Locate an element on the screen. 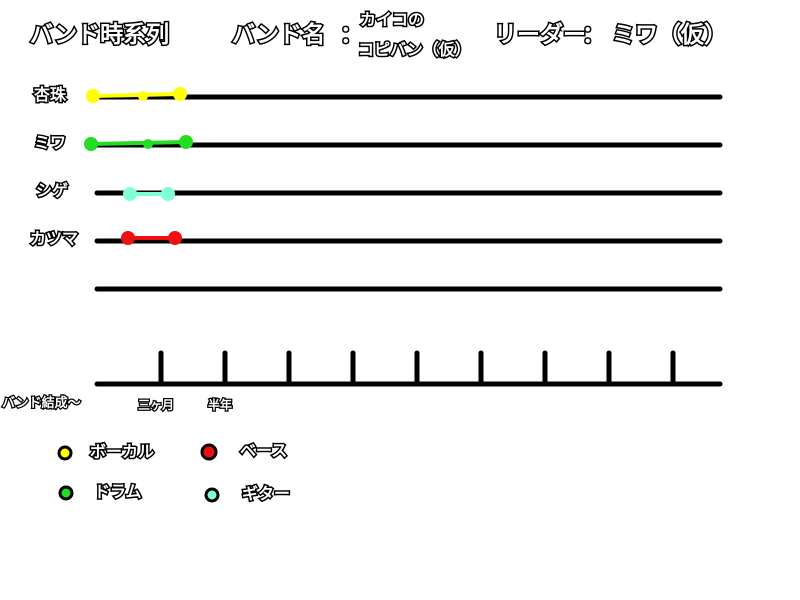 The image size is (800, 600). legend-label-drums: ドラム is located at coordinates (118, 491).